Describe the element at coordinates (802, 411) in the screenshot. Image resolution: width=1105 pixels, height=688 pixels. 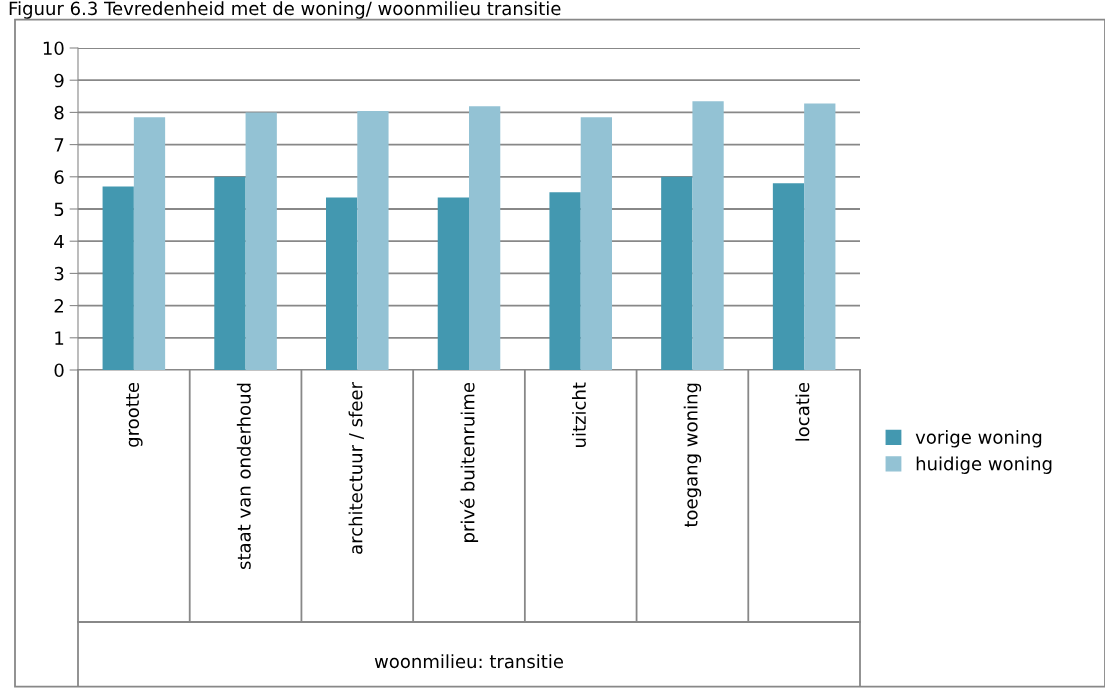
I see `x-tick-label: locatie` at that location.